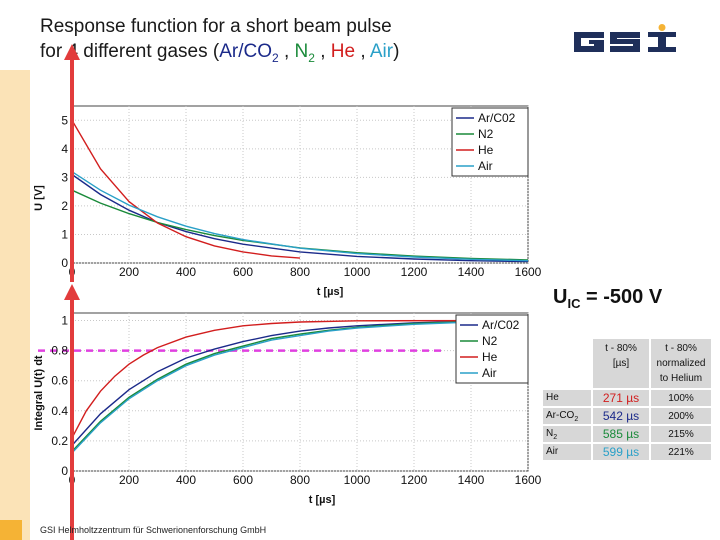 Image resolution: width=720 pixels, height=540 pixels. What do you see at coordinates (567, 416) in the screenshot?
I see `gas-cell: Ar-CO2` at bounding box center [567, 416].